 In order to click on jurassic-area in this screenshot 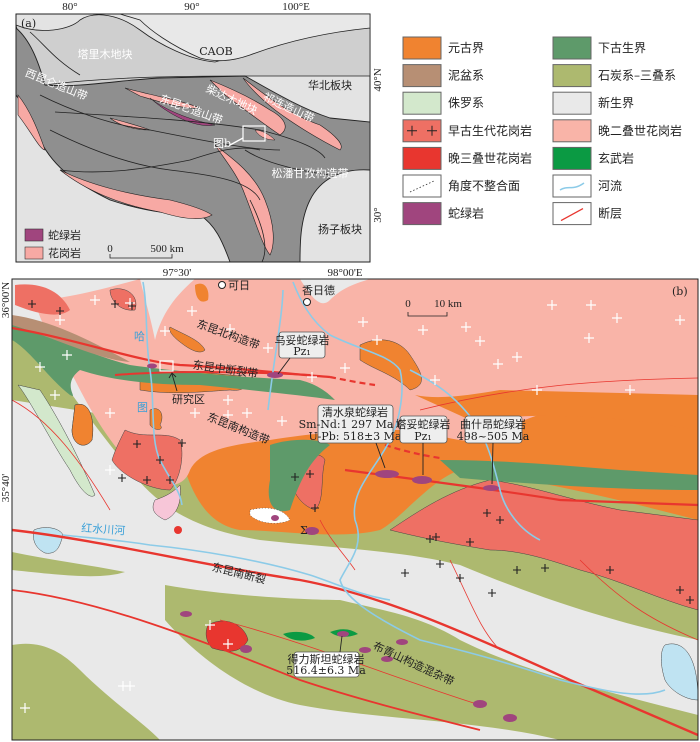, I will do `click(56, 440)`.